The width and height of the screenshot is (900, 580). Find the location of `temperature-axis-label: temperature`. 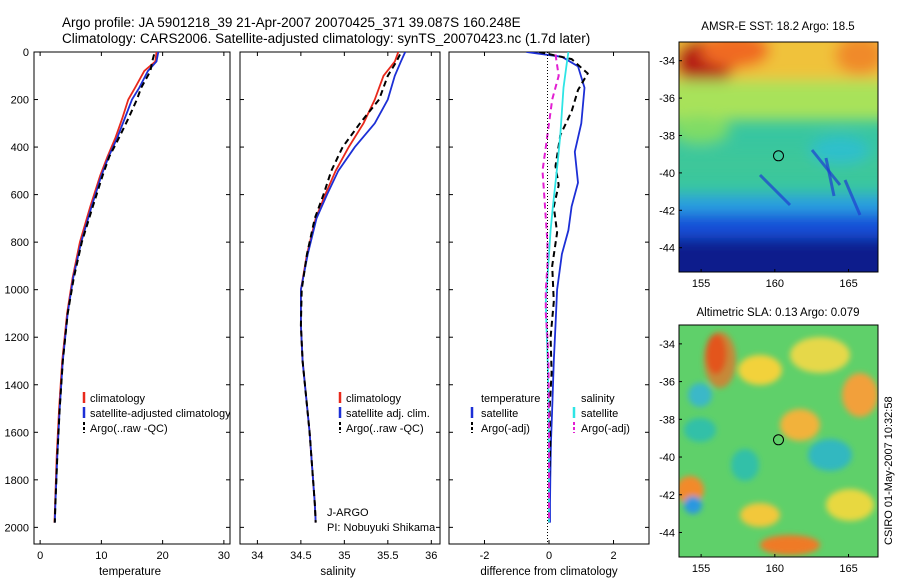

temperature-axis-label: temperature is located at coordinates (130, 572).